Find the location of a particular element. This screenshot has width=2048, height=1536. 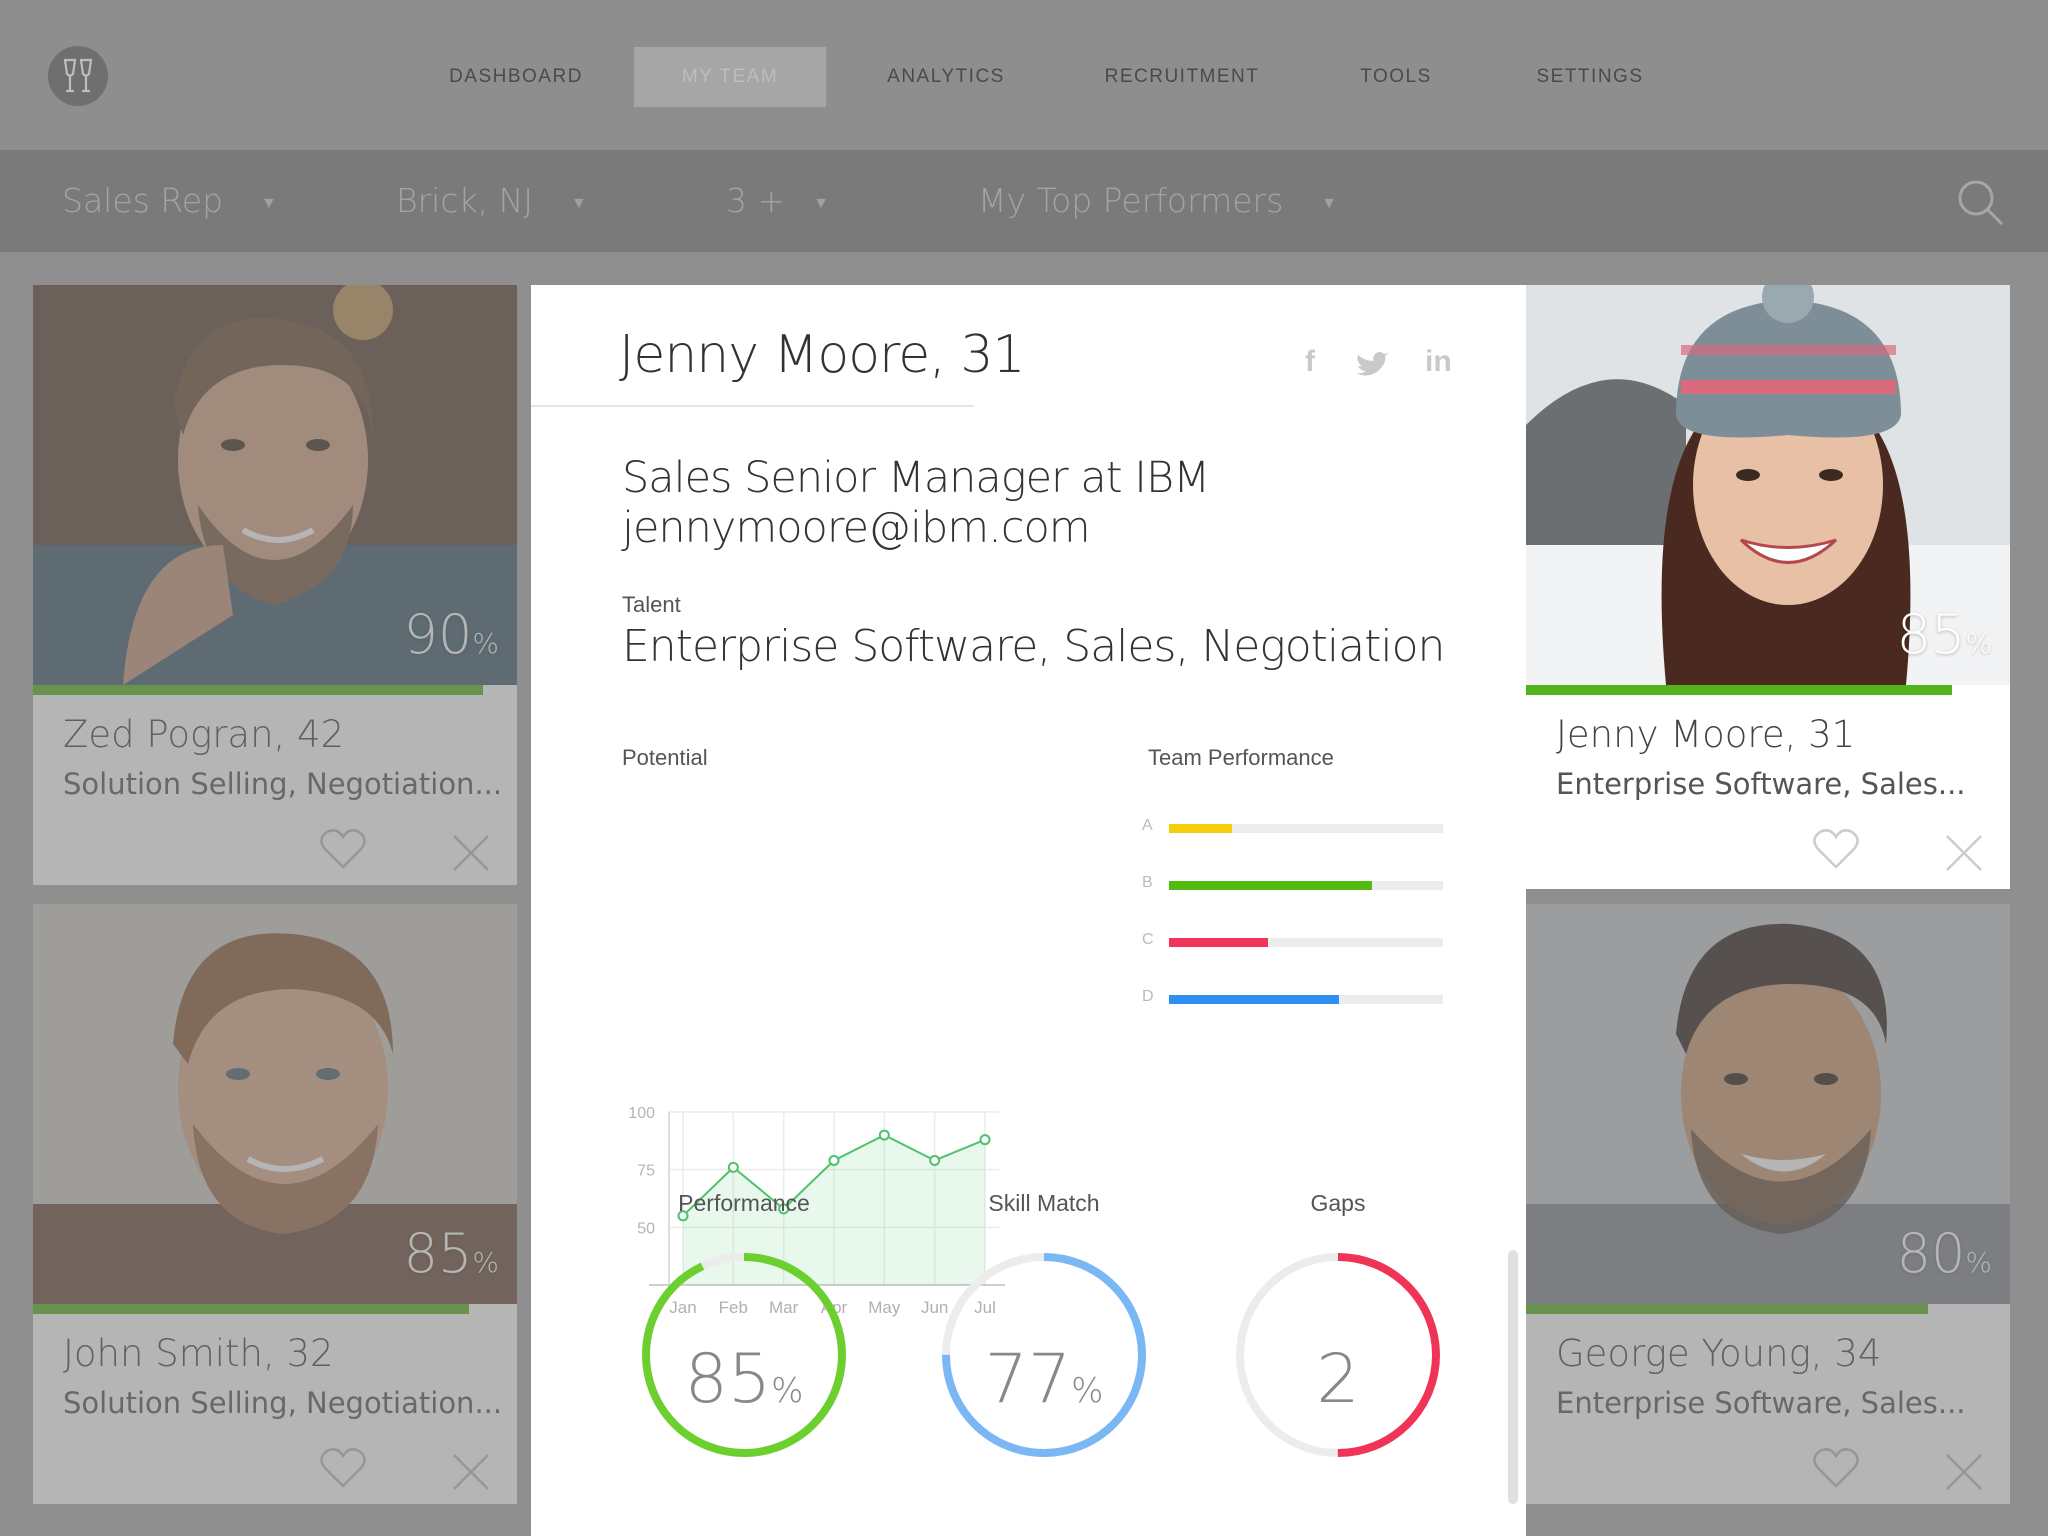

x-tick-label: May is located at coordinates (884, 1307).